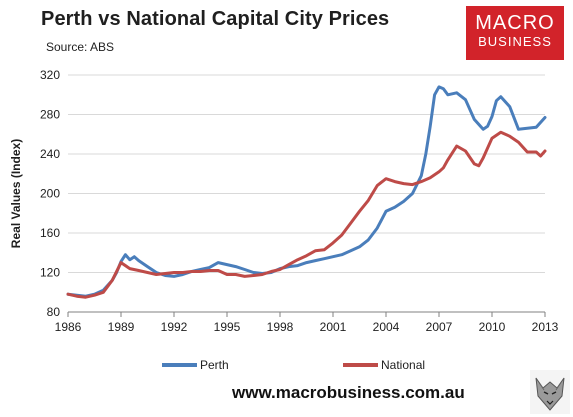 The image size is (573, 417). What do you see at coordinates (550, 392) in the screenshot?
I see `wolf-logo-icon` at bounding box center [550, 392].